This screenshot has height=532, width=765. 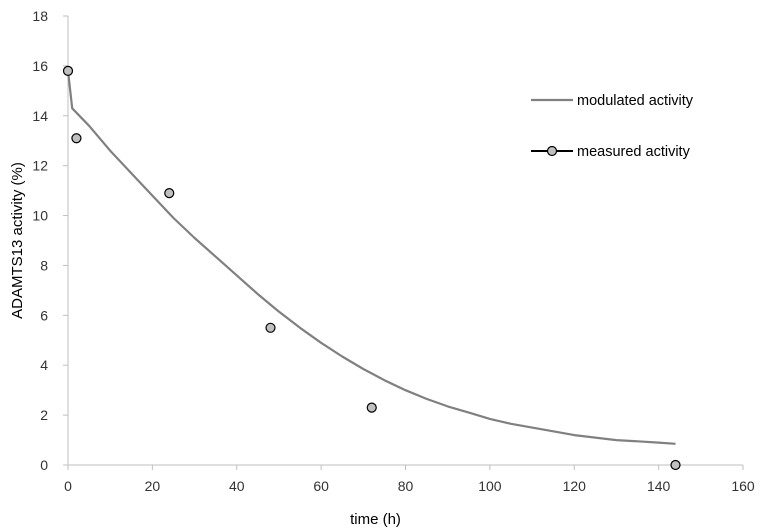 I want to click on y-tick-label: 4, so click(x=44, y=365).